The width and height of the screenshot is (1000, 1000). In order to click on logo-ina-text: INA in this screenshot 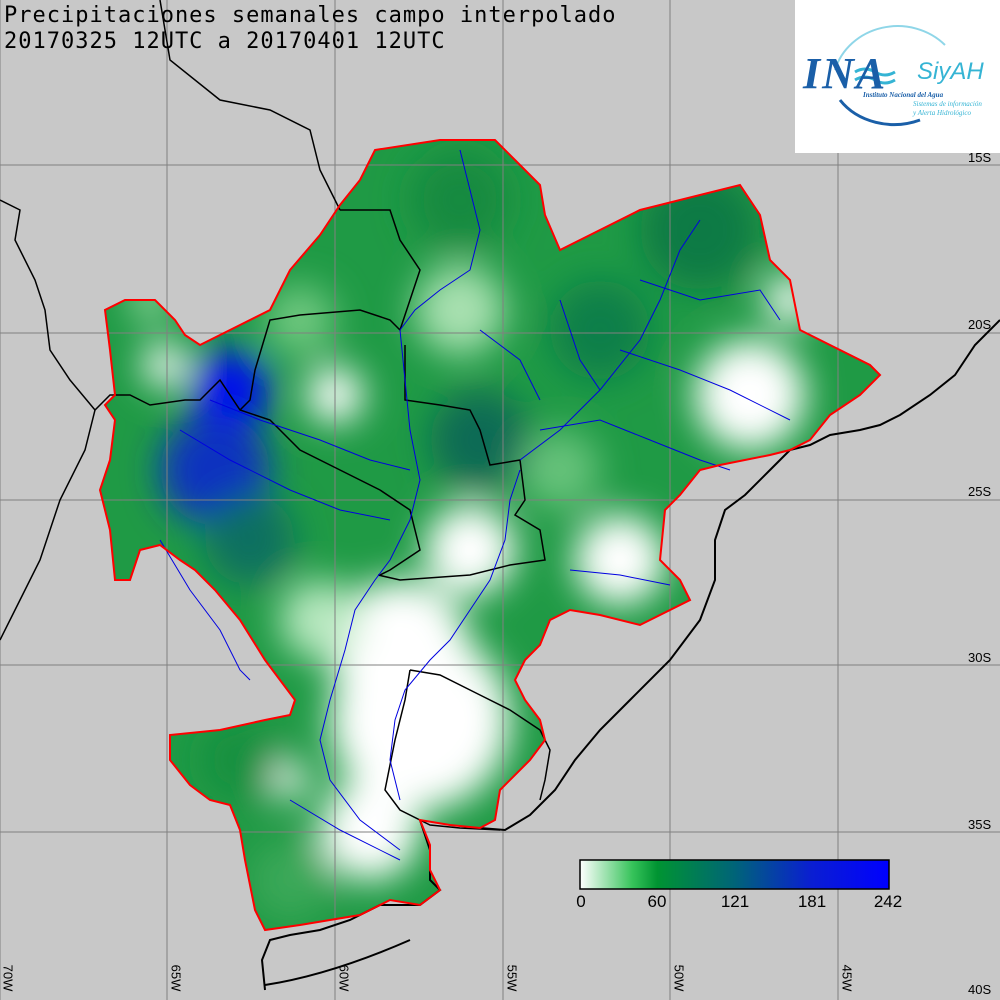, I will do `click(845, 73)`.